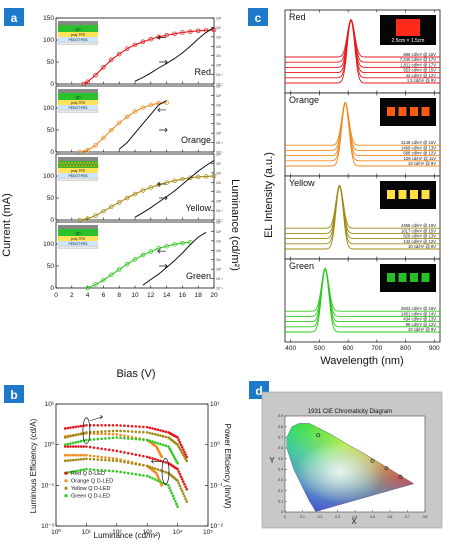 This screenshot has width=450, height=545. What do you see at coordinates (362, 292) in the screenshot?
I see `panel-c-spectrum-green` at bounding box center [362, 292].